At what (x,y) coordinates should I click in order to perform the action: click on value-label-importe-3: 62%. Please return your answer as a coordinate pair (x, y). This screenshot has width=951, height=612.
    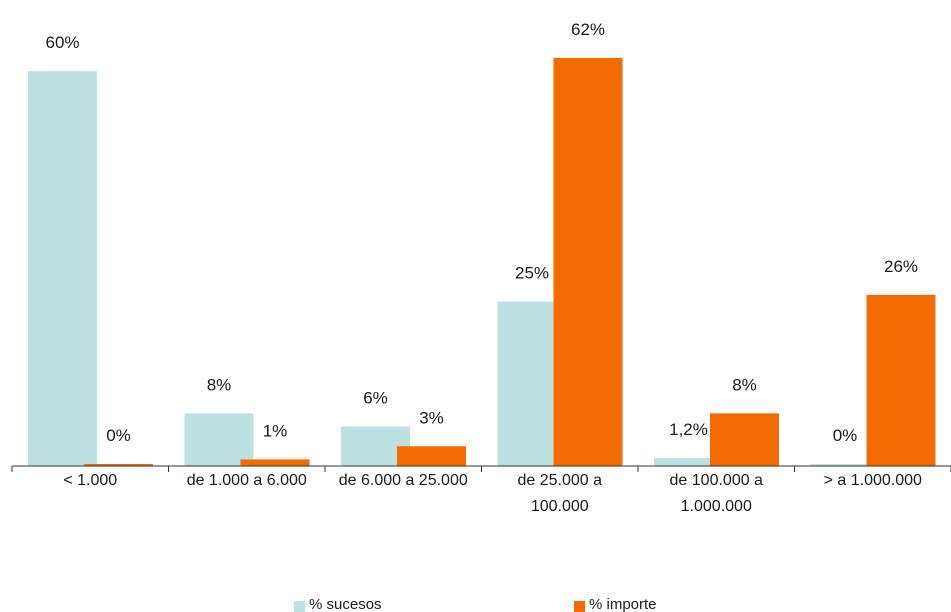
    Looking at the image, I should click on (588, 29).